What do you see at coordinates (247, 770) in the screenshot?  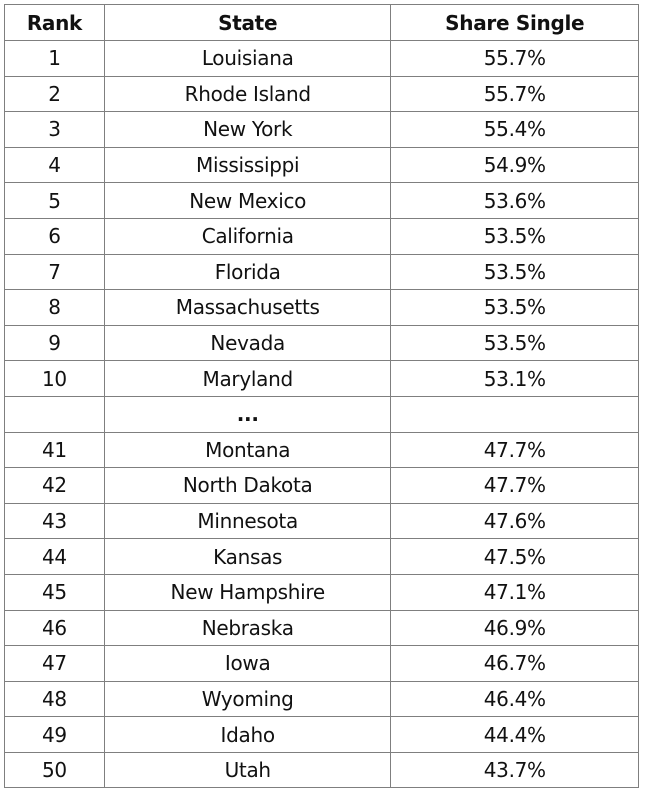 I see `state-cell: Utah` at bounding box center [247, 770].